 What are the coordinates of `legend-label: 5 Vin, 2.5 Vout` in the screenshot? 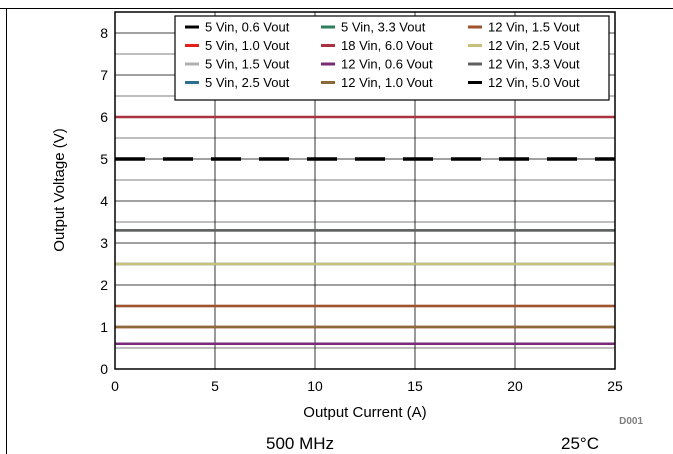 It's located at (247, 82).